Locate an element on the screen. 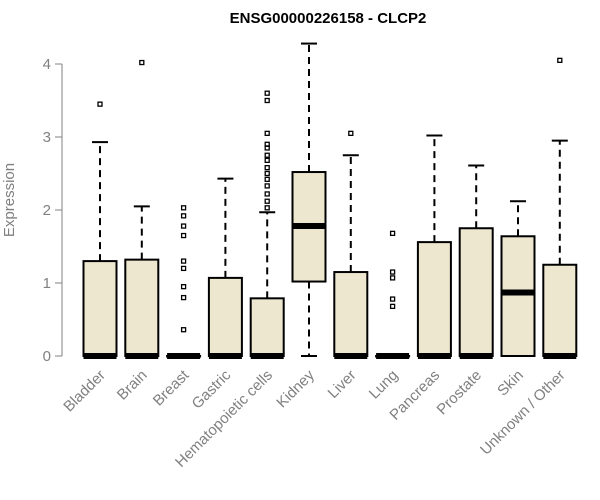  x-tick-label: Prostate is located at coordinates (459, 393).